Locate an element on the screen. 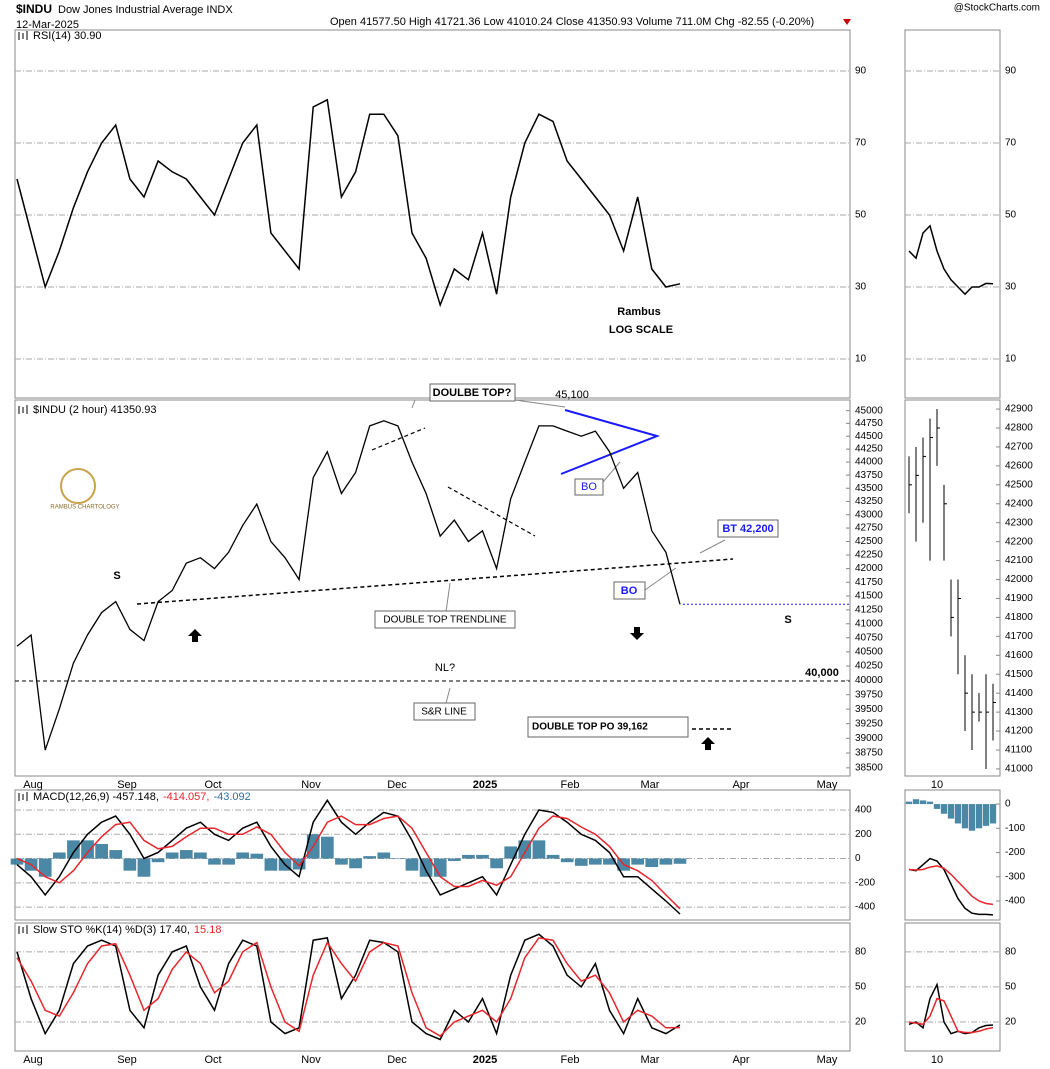  y-tick-label: 39750 is located at coordinates (869, 694).